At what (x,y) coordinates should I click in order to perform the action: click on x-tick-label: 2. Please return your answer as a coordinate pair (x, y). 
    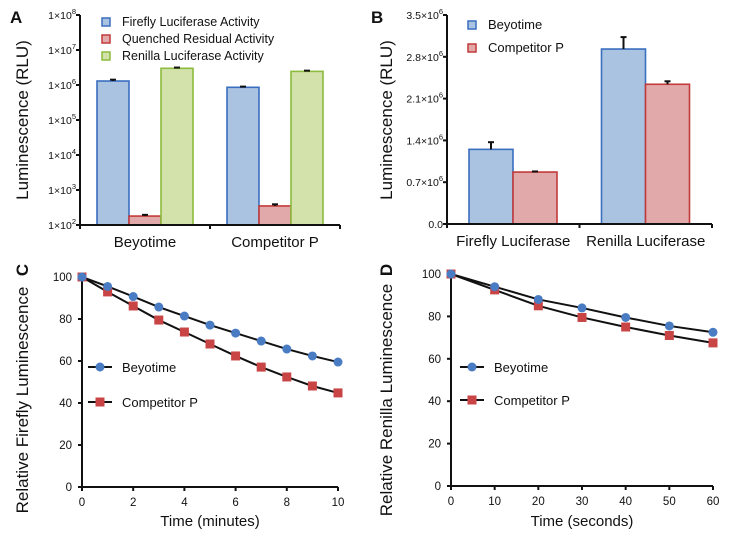
    Looking at the image, I should click on (133, 503).